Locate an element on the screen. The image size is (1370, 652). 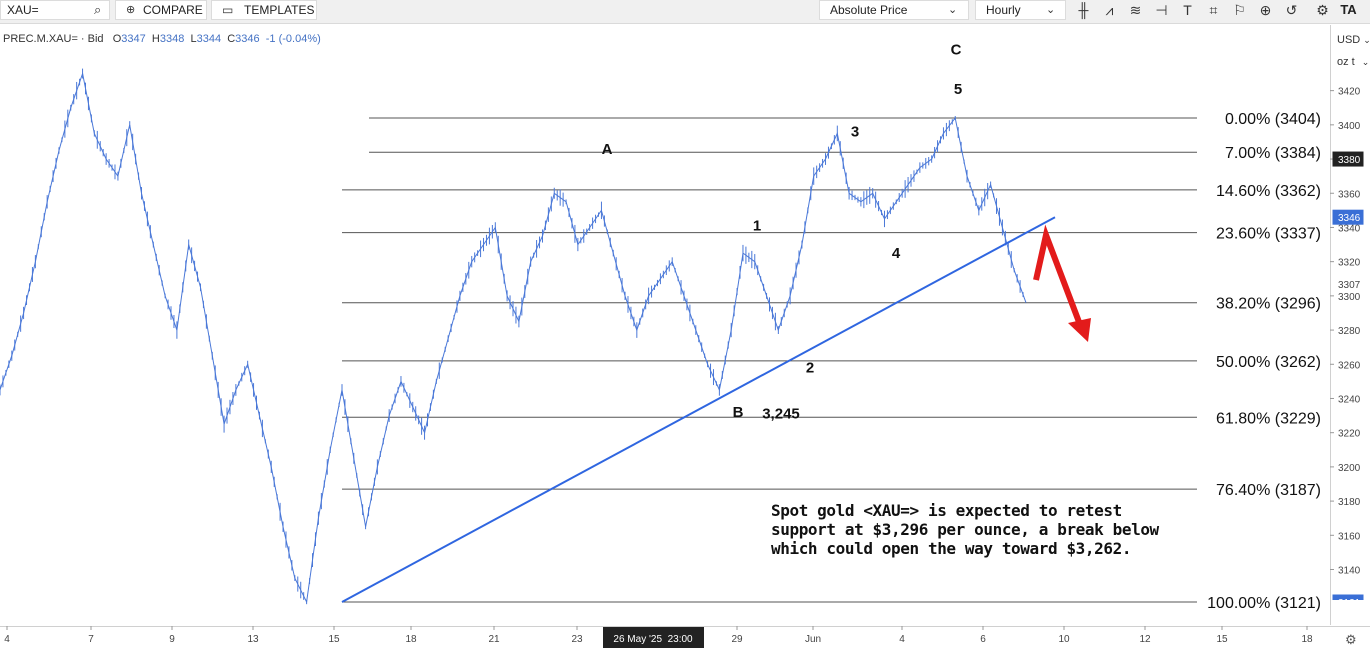
templates-button: ▭ TEMPLATES is located at coordinates (264, 10).